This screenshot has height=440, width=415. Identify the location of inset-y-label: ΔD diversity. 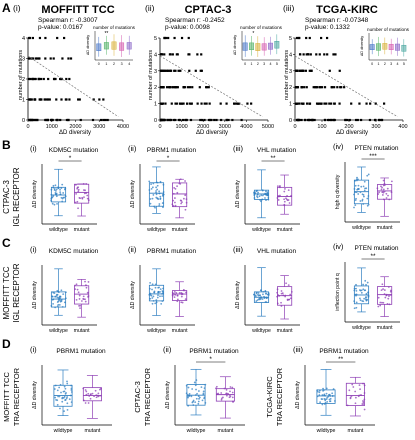
(235, 45).